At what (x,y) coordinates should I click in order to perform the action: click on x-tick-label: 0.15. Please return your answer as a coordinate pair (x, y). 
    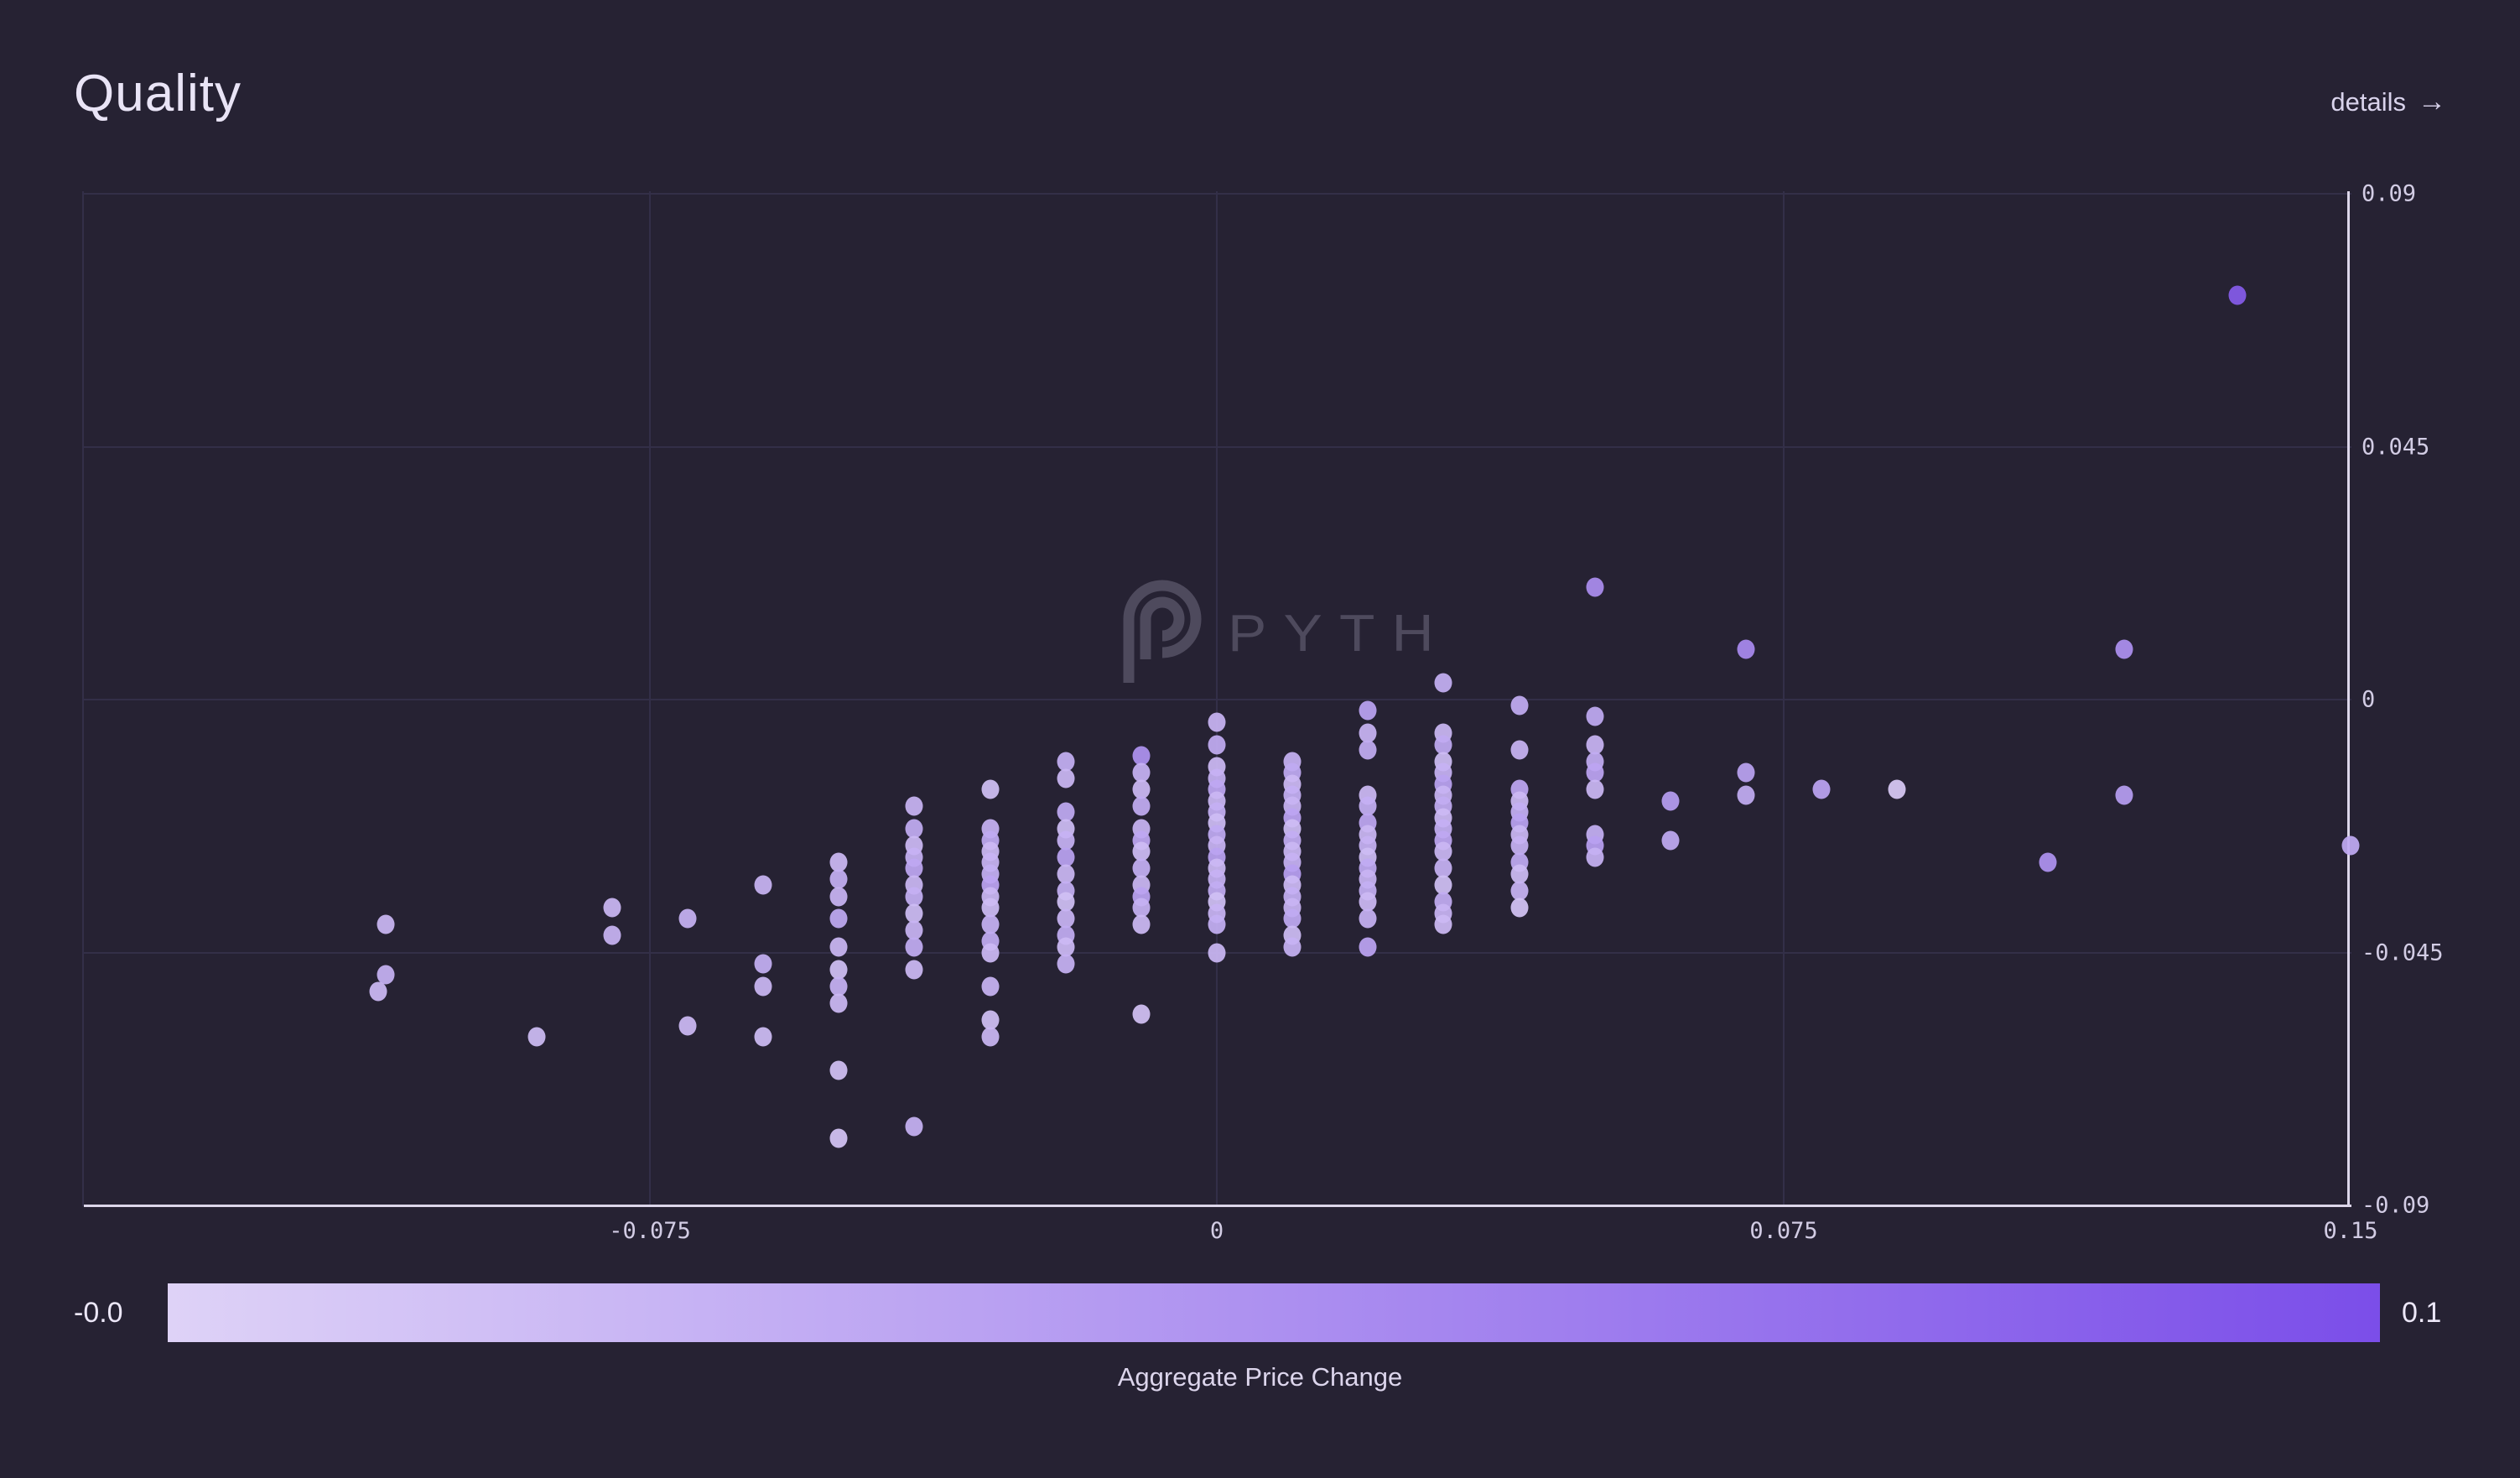
    Looking at the image, I should click on (2350, 1231).